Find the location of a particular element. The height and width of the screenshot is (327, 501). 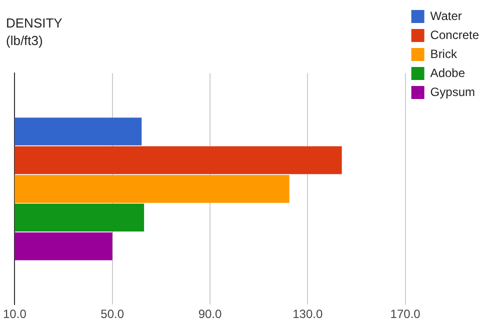

x-tick-label: 130.0 is located at coordinates (307, 314).